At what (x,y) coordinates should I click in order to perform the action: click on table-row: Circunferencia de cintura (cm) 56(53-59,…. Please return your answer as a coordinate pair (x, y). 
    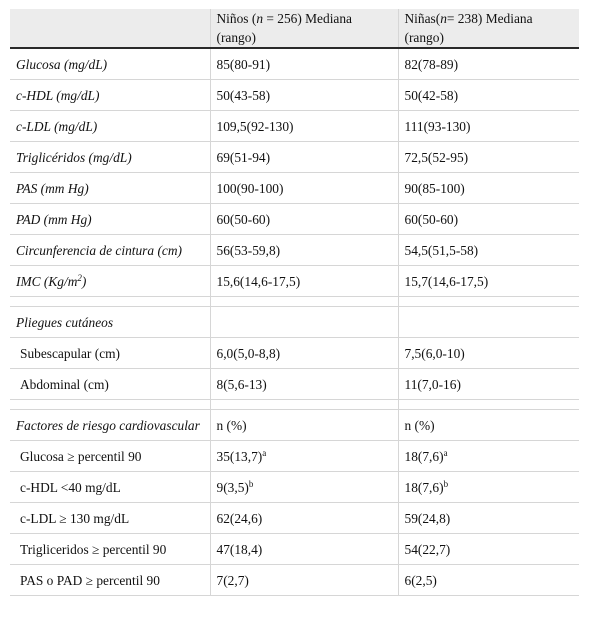
    Looking at the image, I should click on (294, 250).